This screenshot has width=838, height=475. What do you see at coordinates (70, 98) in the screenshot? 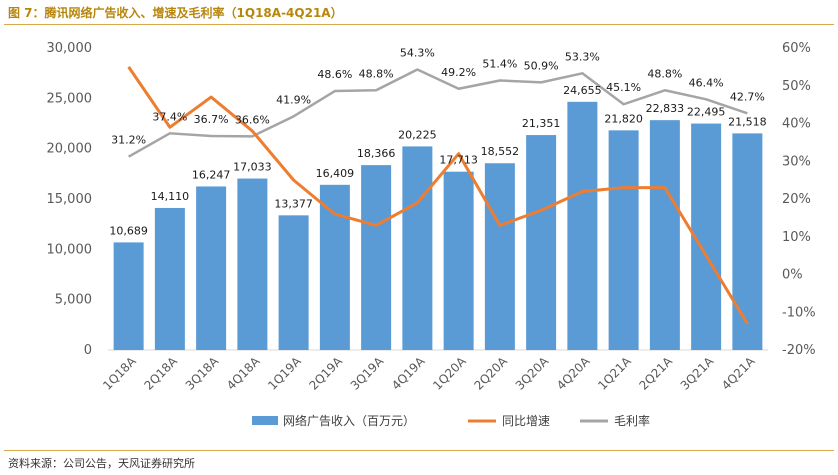
I see `y-left-tick: 25,000` at bounding box center [70, 98].